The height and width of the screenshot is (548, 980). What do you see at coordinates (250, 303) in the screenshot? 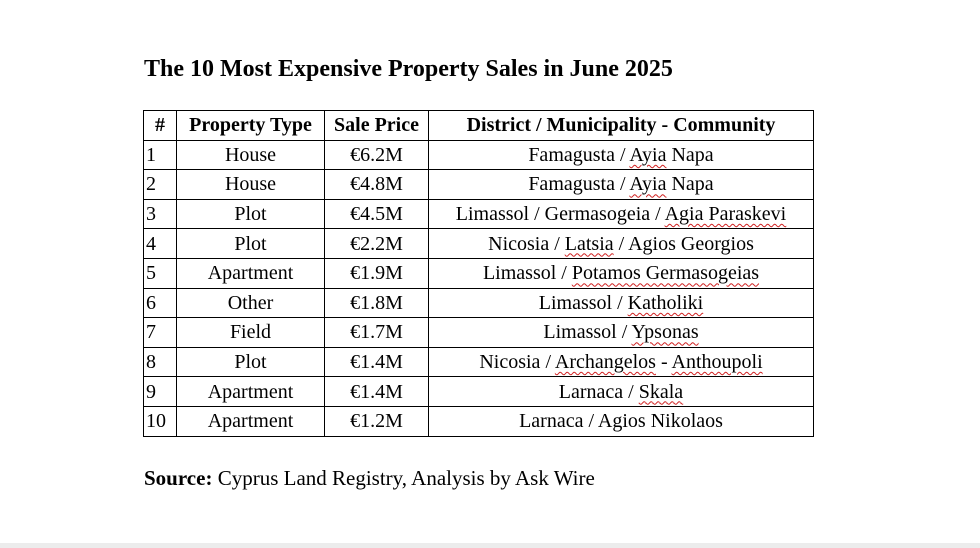
I see `property-type-cell: Other` at bounding box center [250, 303].